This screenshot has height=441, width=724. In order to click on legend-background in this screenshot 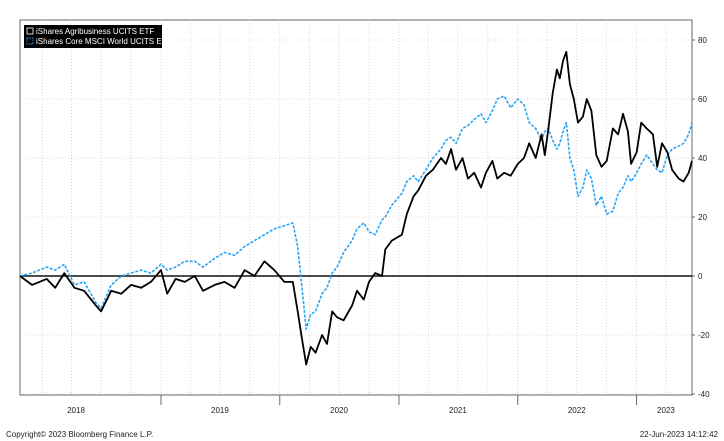, I will do `click(93, 36)`.